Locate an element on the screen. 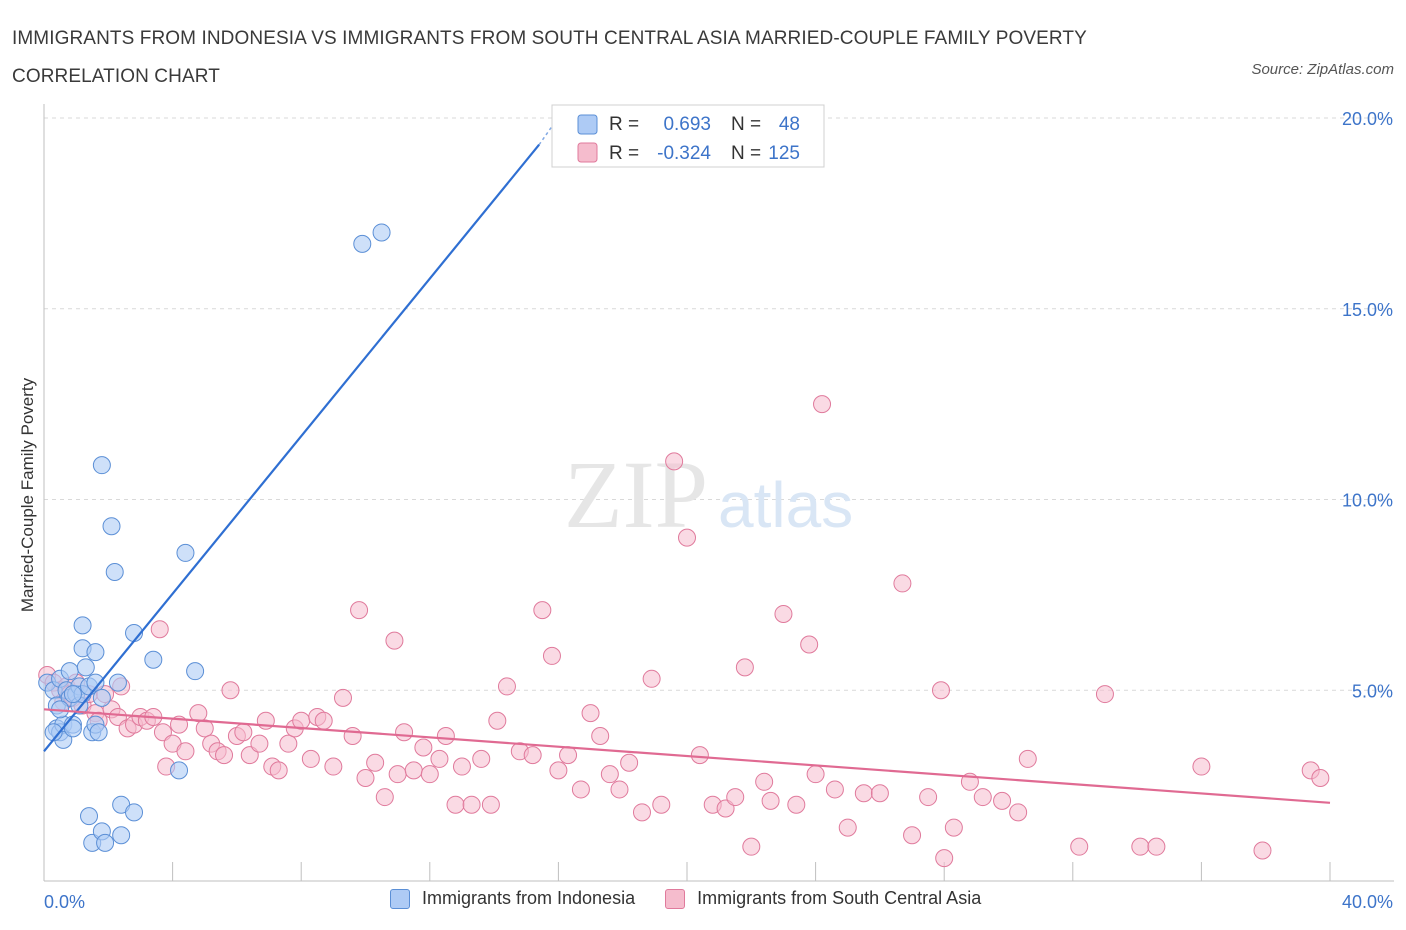  y-tick-label: 5.0% is located at coordinates (1372, 691).